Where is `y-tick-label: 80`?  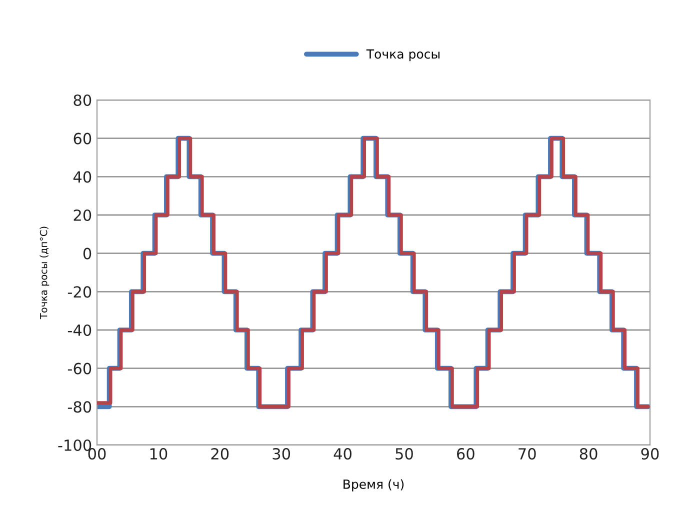 y-tick-label: 80 is located at coordinates (83, 100).